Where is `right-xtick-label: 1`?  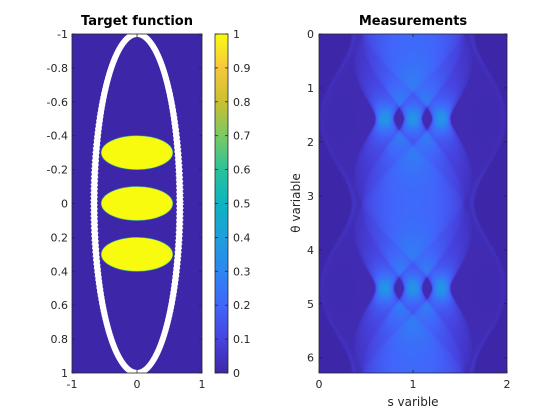
right-xtick-label: 1 is located at coordinates (413, 384).